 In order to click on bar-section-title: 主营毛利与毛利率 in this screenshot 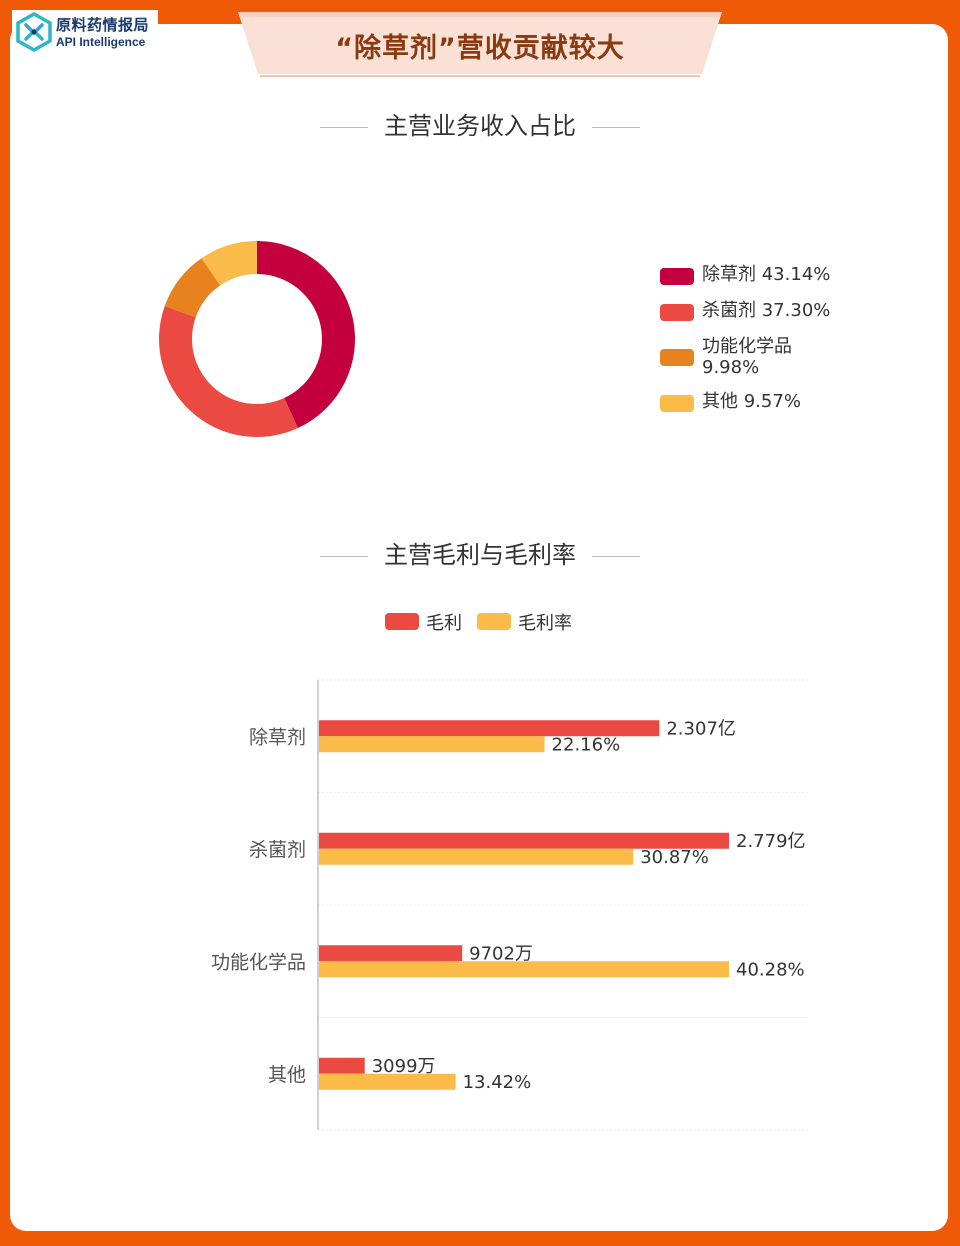, I will do `click(480, 552)`.